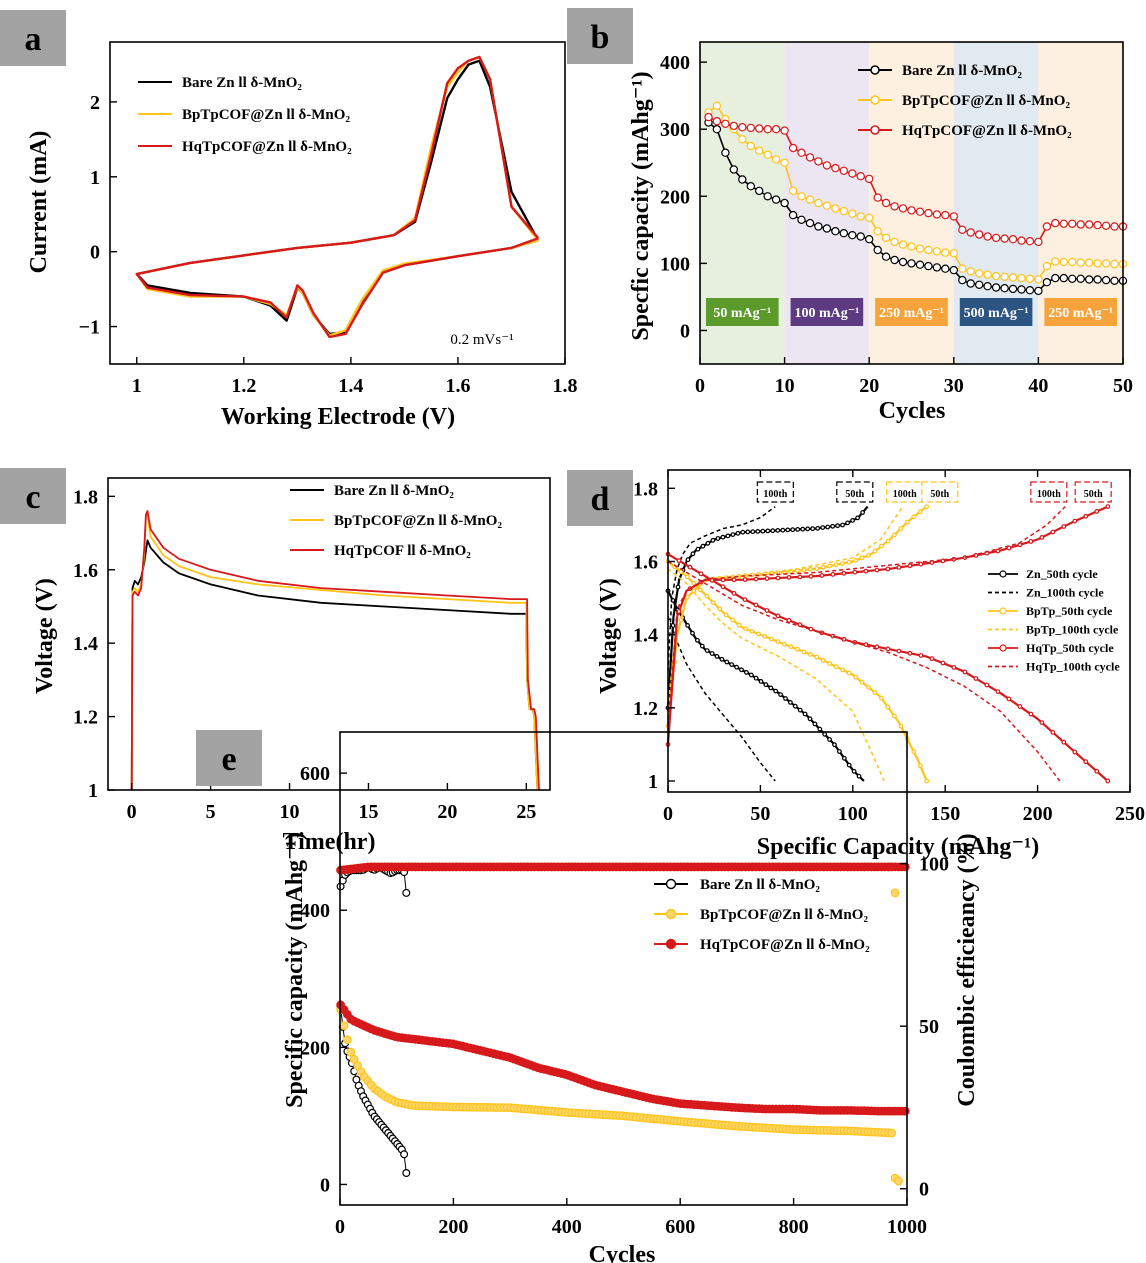 The image size is (1146, 1263). I want to click on legend-label: Zn_100th cycle, so click(1065, 593).